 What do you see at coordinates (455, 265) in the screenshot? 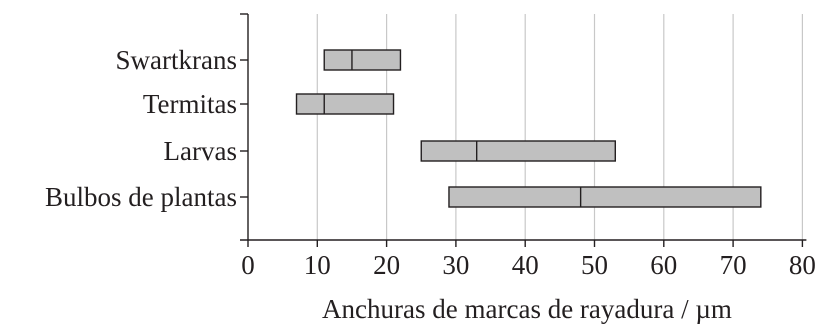
I see `x-tick-label: 30` at bounding box center [455, 265].